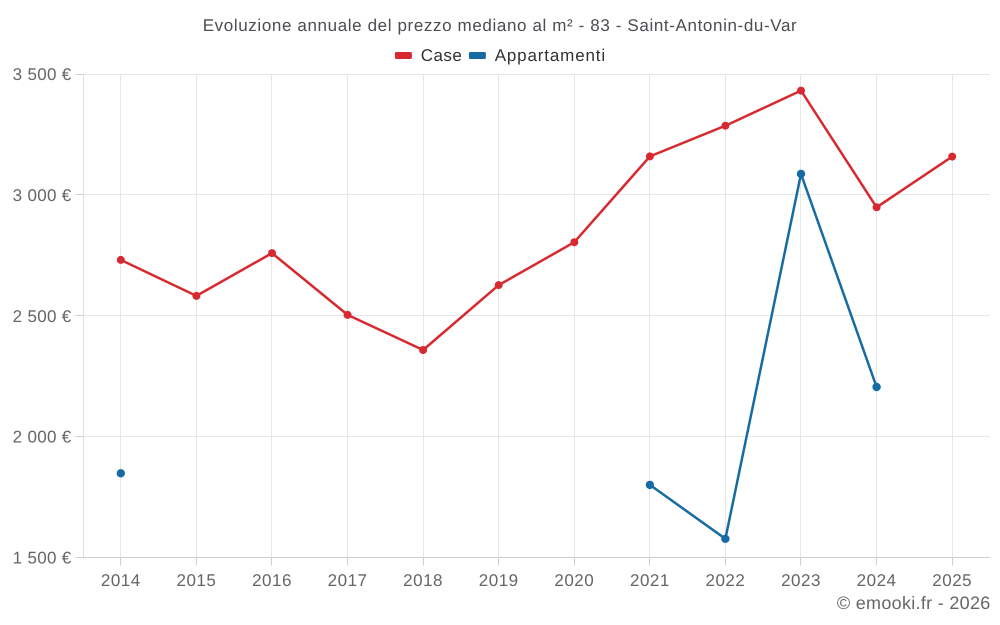  I want to click on svg-text: 2 500 €, so click(42, 316).